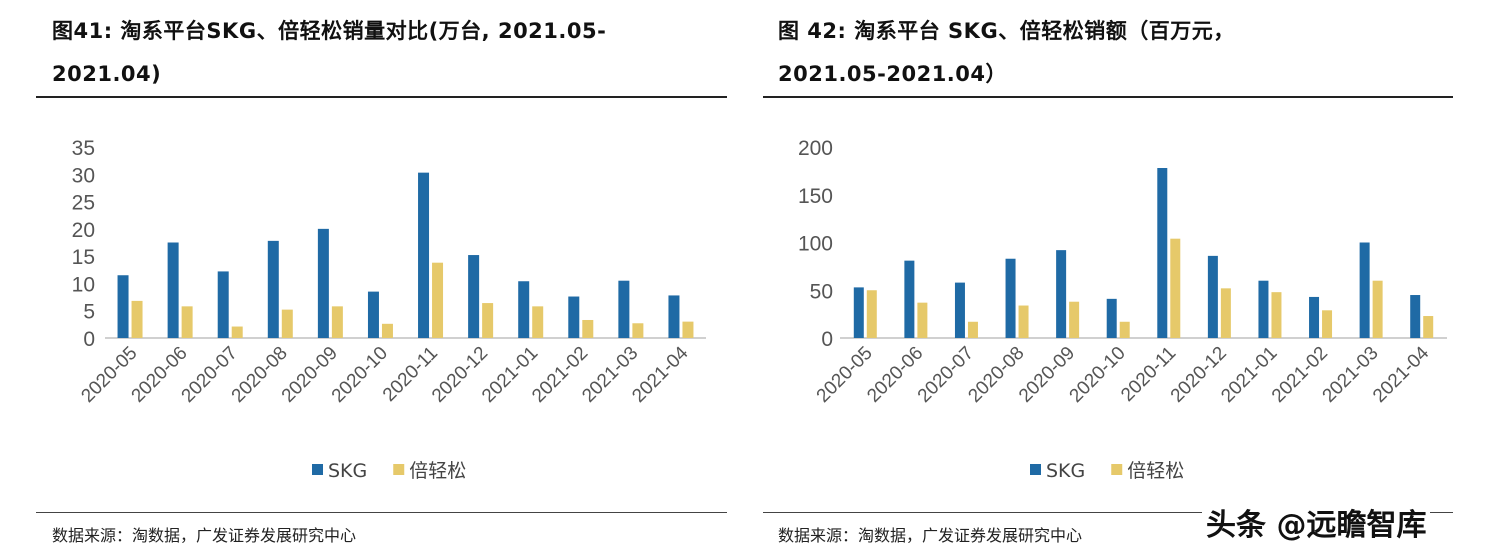 This screenshot has width=1492, height=559. I want to click on chart2-title-line2: 2021.05-2021.04）, so click(893, 74).